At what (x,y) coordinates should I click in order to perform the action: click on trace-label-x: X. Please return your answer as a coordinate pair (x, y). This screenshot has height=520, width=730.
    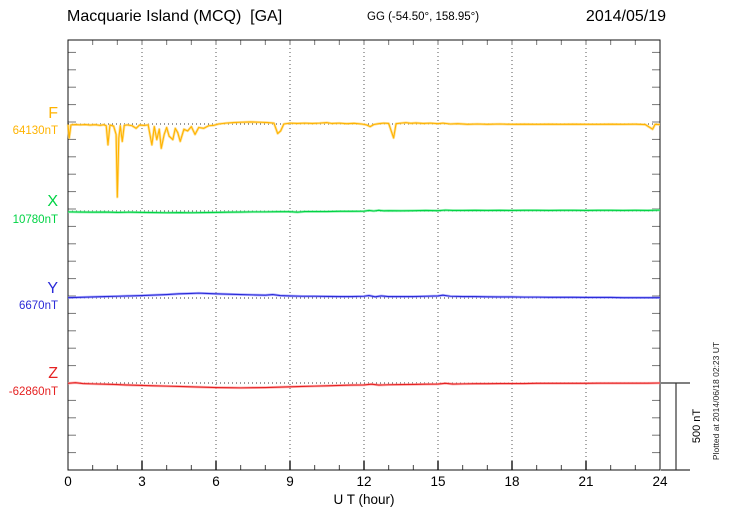
    Looking at the image, I should click on (52, 201).